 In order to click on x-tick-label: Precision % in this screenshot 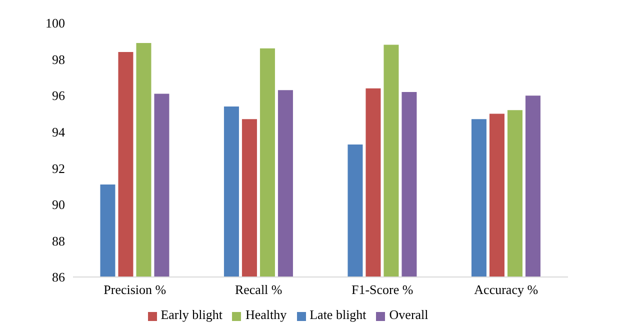, I will do `click(135, 290)`.